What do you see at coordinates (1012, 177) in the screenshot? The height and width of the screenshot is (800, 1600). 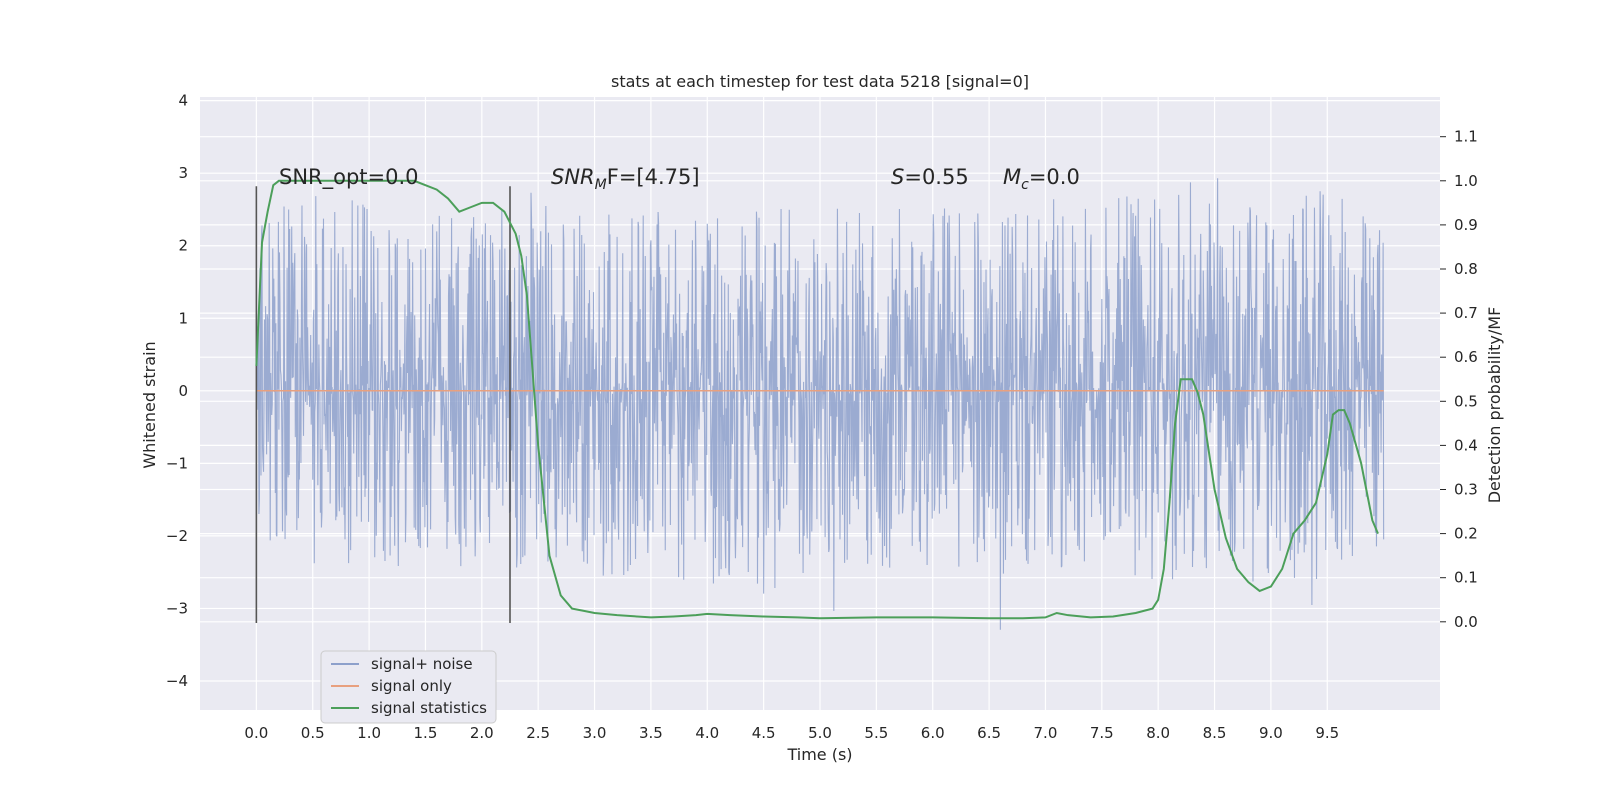 I see `mc-var: M` at bounding box center [1012, 177].